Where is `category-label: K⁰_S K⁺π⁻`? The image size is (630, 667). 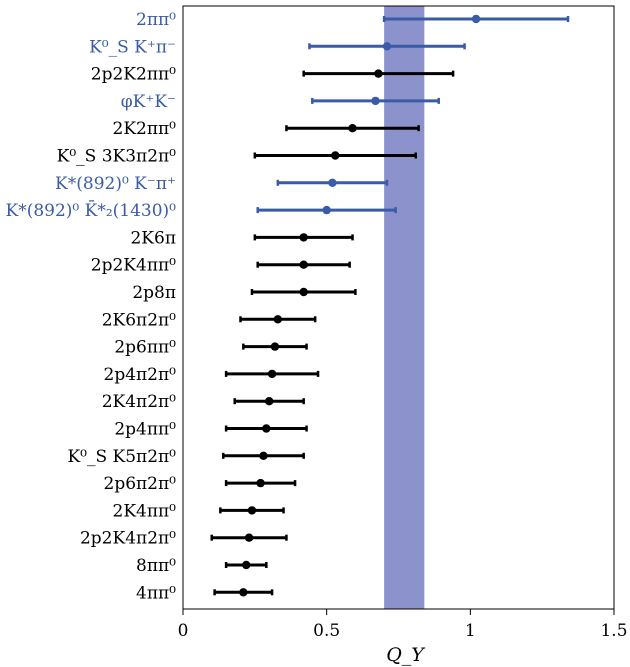 category-label: K⁰_S K⁺π⁻ is located at coordinates (132, 47).